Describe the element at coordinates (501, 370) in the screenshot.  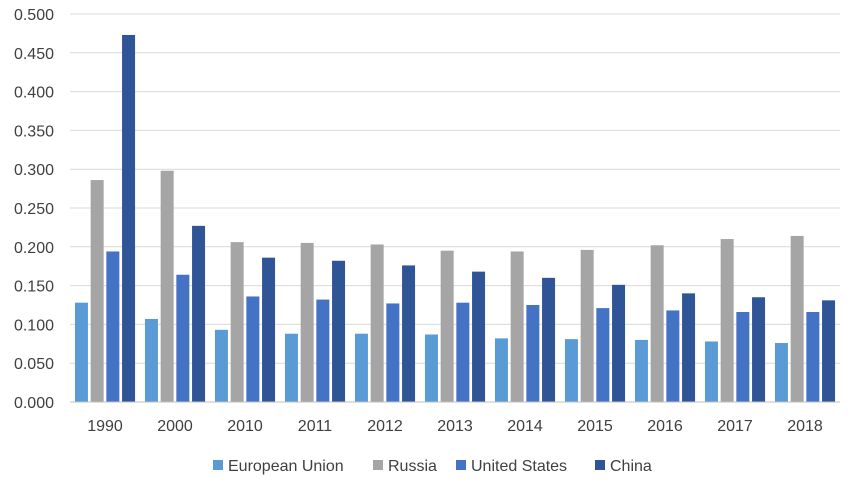
I see `bar-european-union-2014` at that location.